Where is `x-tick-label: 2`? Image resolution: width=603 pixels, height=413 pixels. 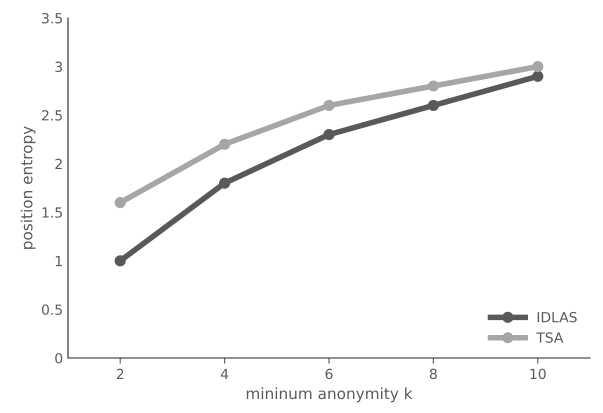 x-tick-label: 2 is located at coordinates (120, 373).